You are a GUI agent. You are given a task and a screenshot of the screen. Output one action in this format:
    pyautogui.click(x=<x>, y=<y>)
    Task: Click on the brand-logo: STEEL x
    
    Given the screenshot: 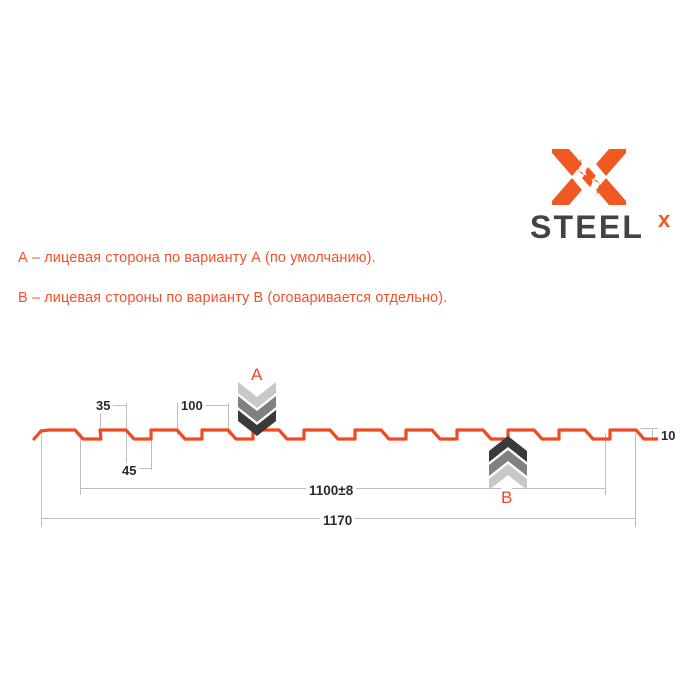 What is the action you would take?
    pyautogui.click(x=610, y=197)
    